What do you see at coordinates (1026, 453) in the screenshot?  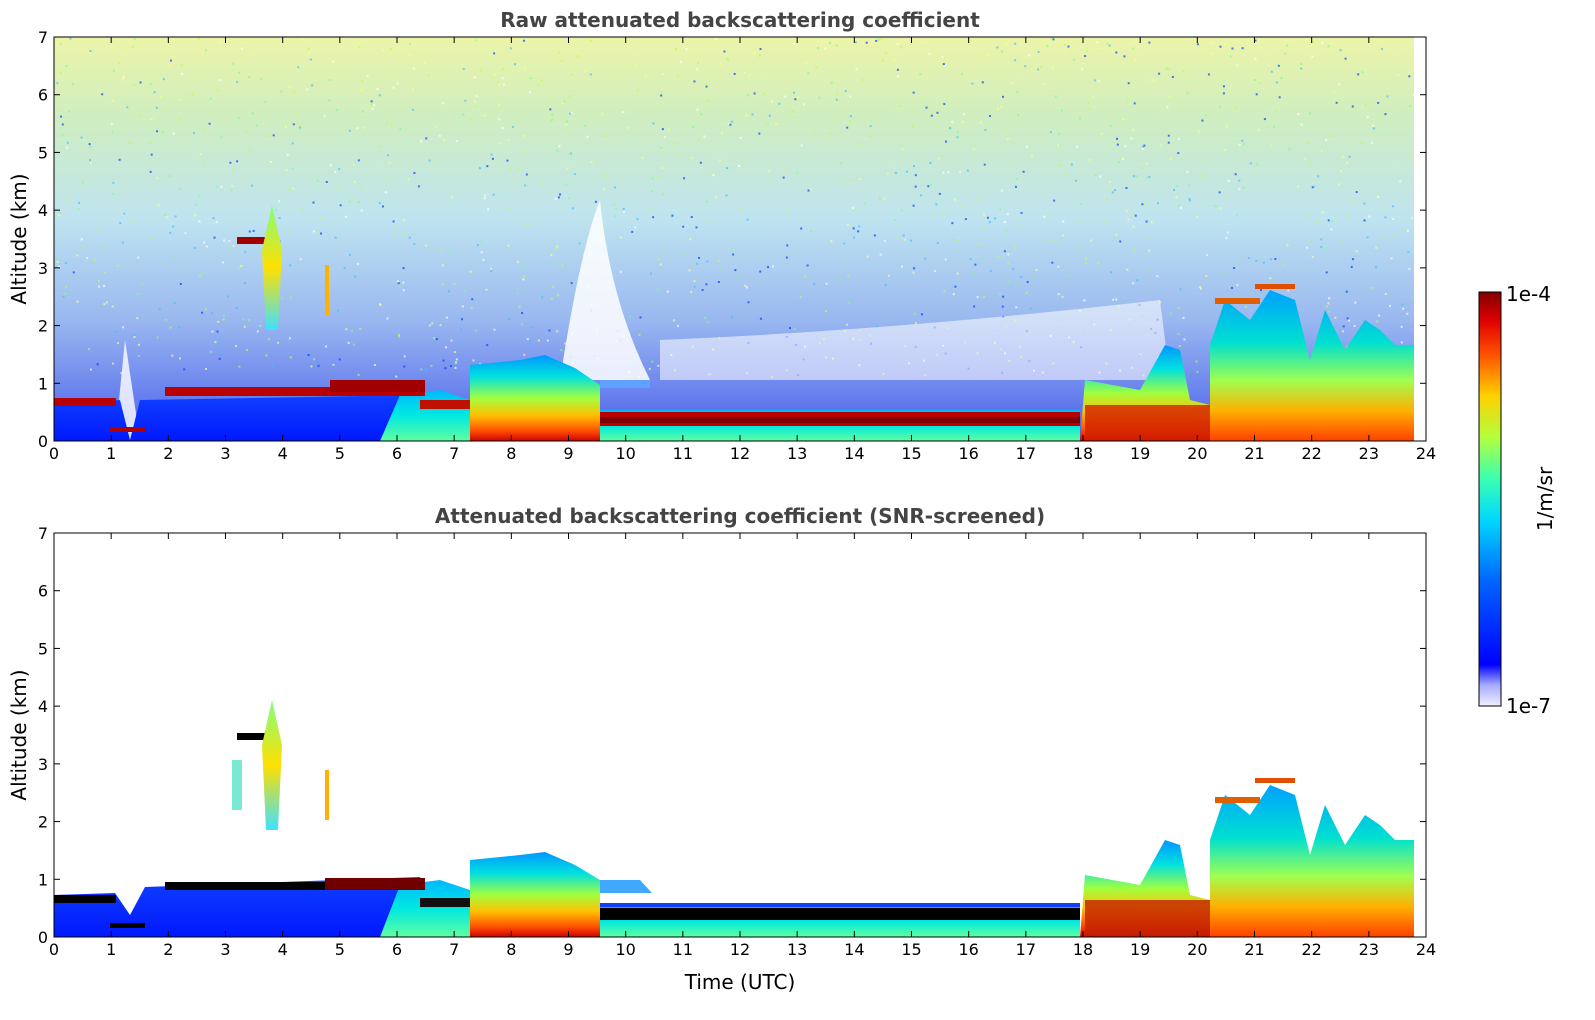 I see `x-tick-label: 17` at bounding box center [1026, 453].